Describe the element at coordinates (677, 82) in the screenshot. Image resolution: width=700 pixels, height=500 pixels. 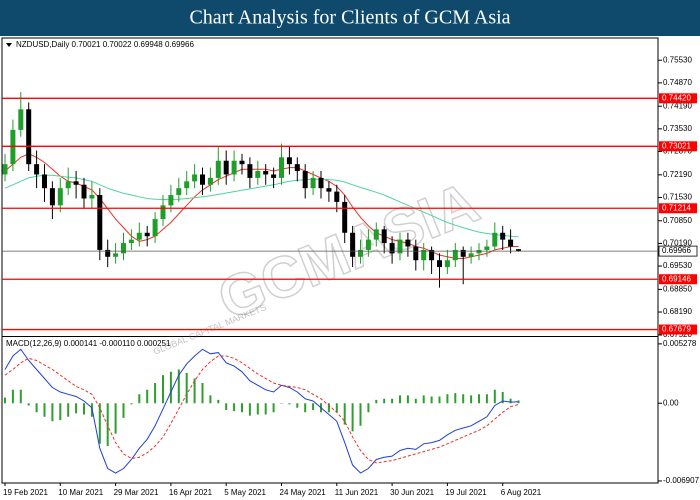
I see `y-tick-label: 0.74870` at that location.